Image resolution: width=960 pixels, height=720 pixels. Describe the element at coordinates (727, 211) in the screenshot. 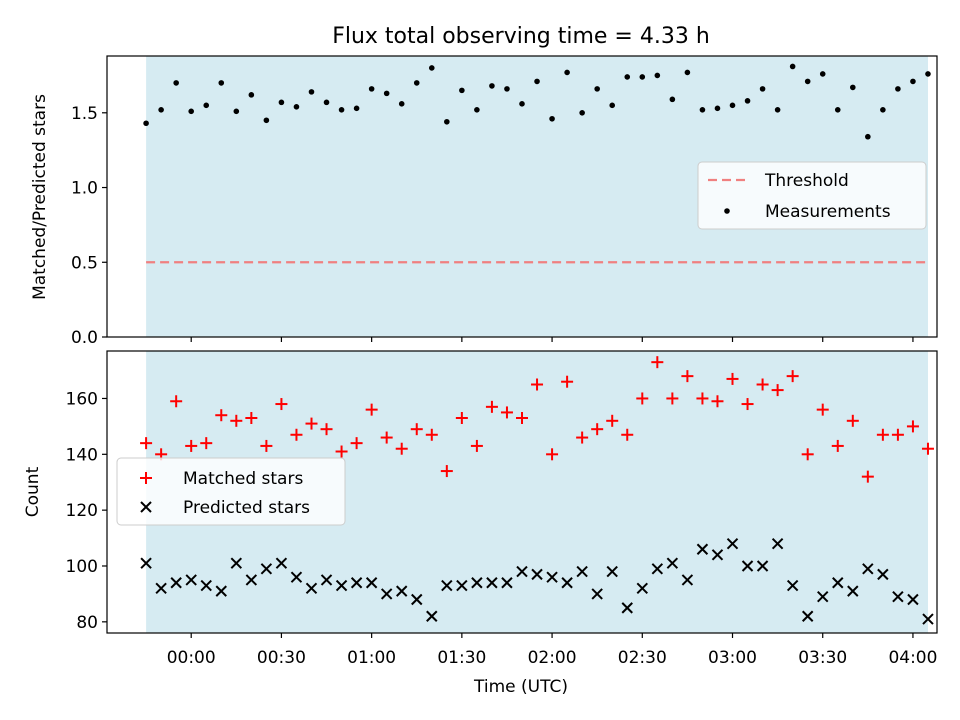

I see `legend-measurements-swatch` at that location.